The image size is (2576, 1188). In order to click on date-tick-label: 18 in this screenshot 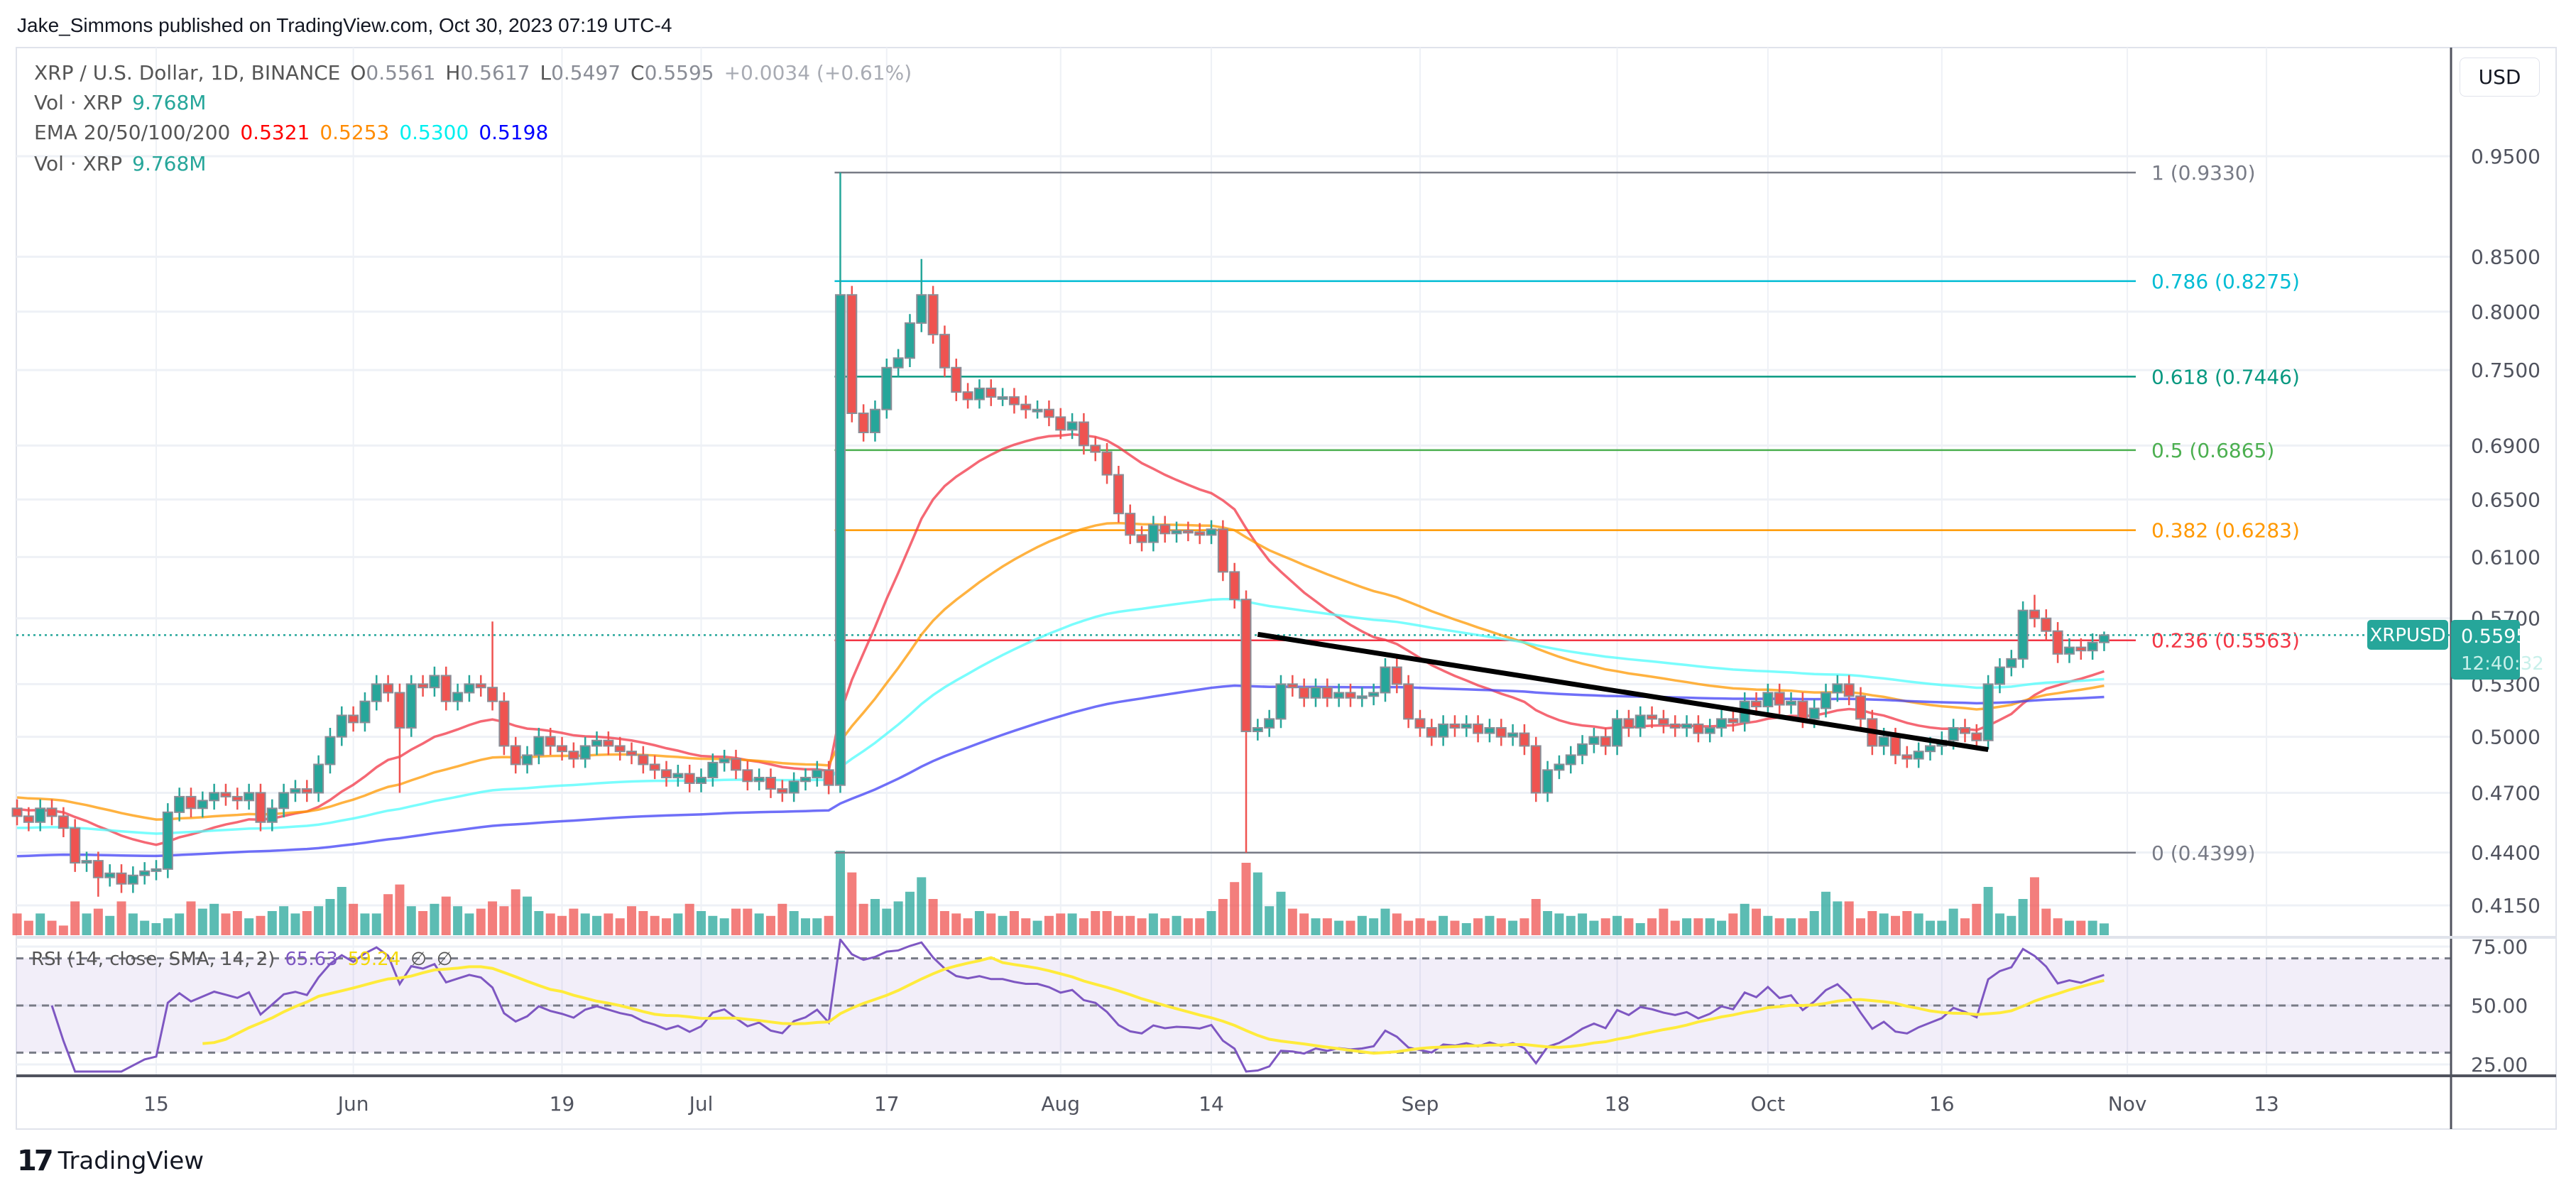, I will do `click(1617, 1104)`.